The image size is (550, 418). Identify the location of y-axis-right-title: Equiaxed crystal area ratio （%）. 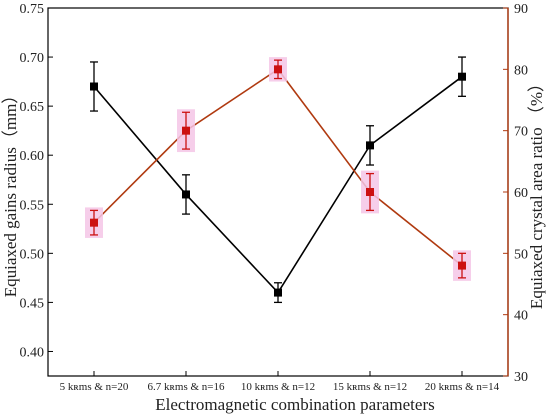
(536, 192).